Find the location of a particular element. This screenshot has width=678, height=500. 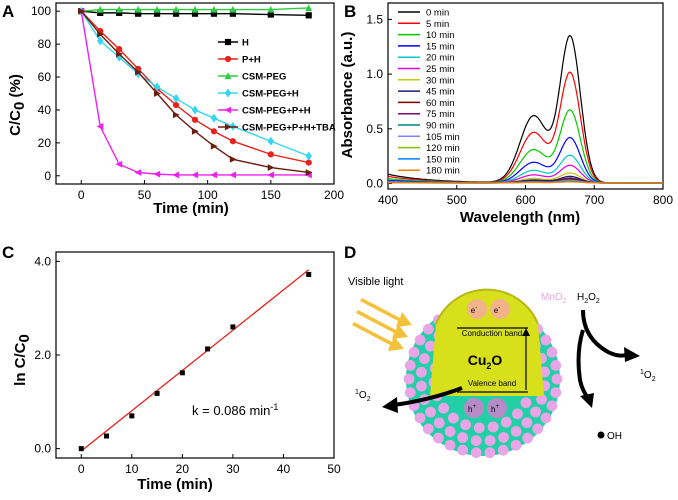

series-line-p-h is located at coordinates (194, 87).